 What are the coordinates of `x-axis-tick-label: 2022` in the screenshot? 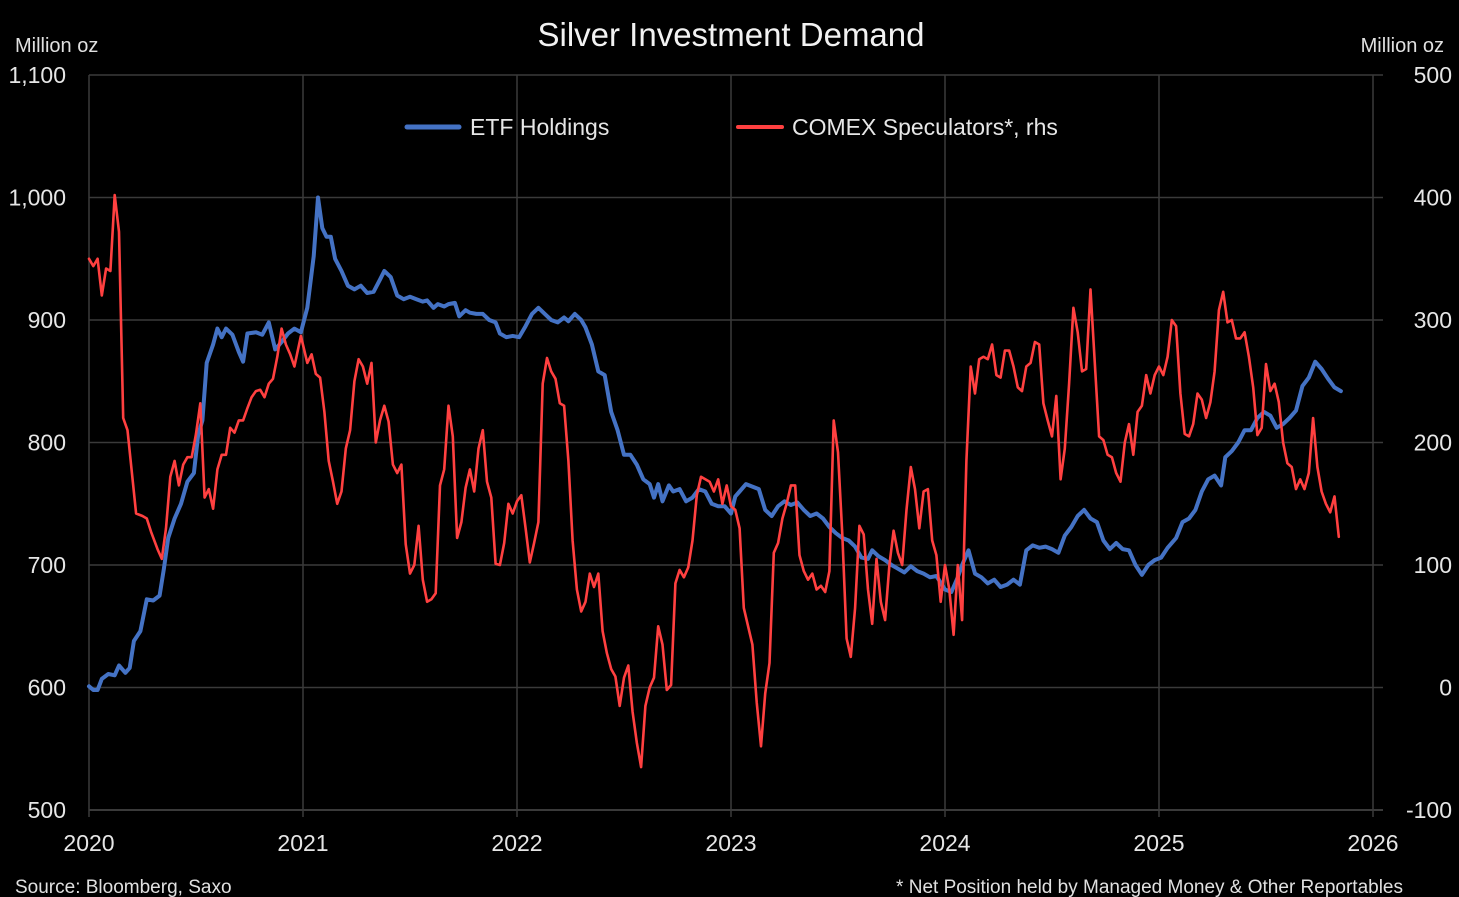 It's located at (516, 843).